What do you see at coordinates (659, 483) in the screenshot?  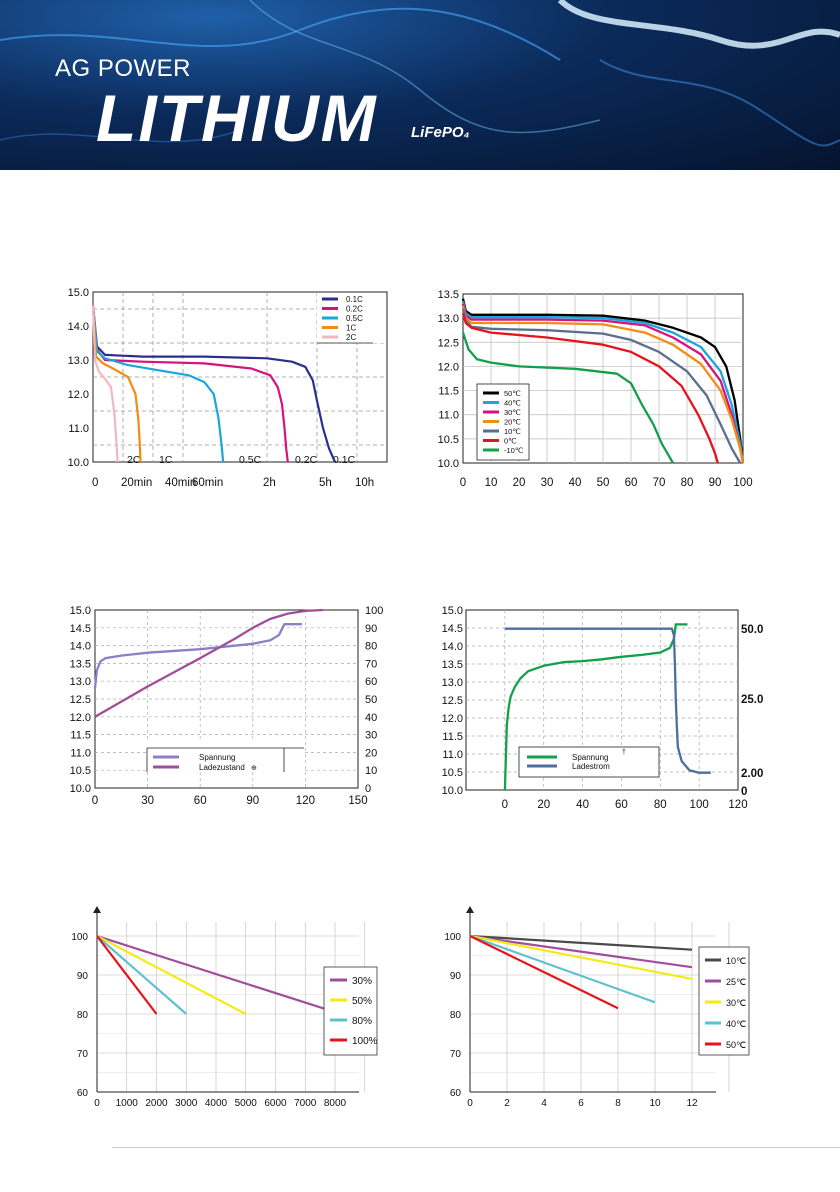 I see `x-tick-label: 70` at bounding box center [659, 483].